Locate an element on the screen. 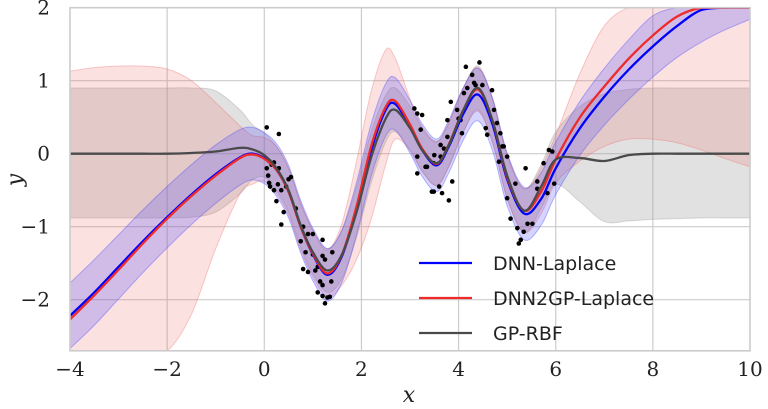 This screenshot has height=409, width=768. x-tick-label: 4 is located at coordinates (458, 369).